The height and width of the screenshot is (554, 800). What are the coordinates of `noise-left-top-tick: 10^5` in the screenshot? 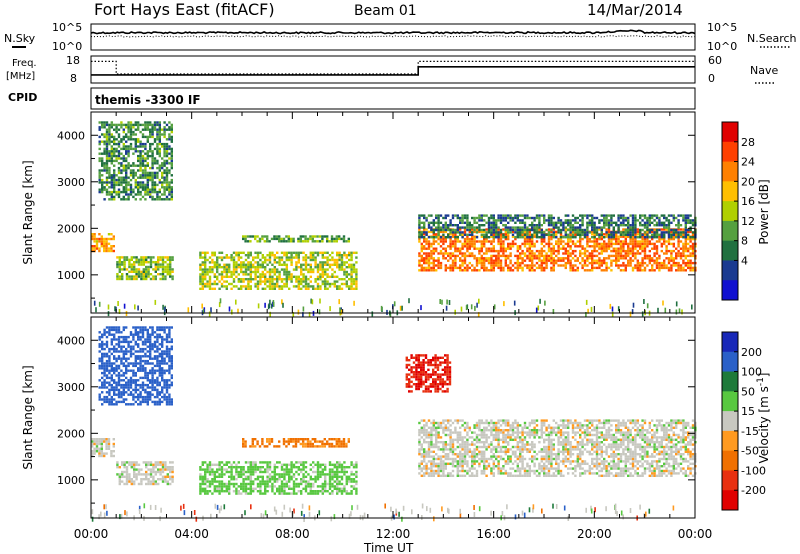 It's located at (67, 27).